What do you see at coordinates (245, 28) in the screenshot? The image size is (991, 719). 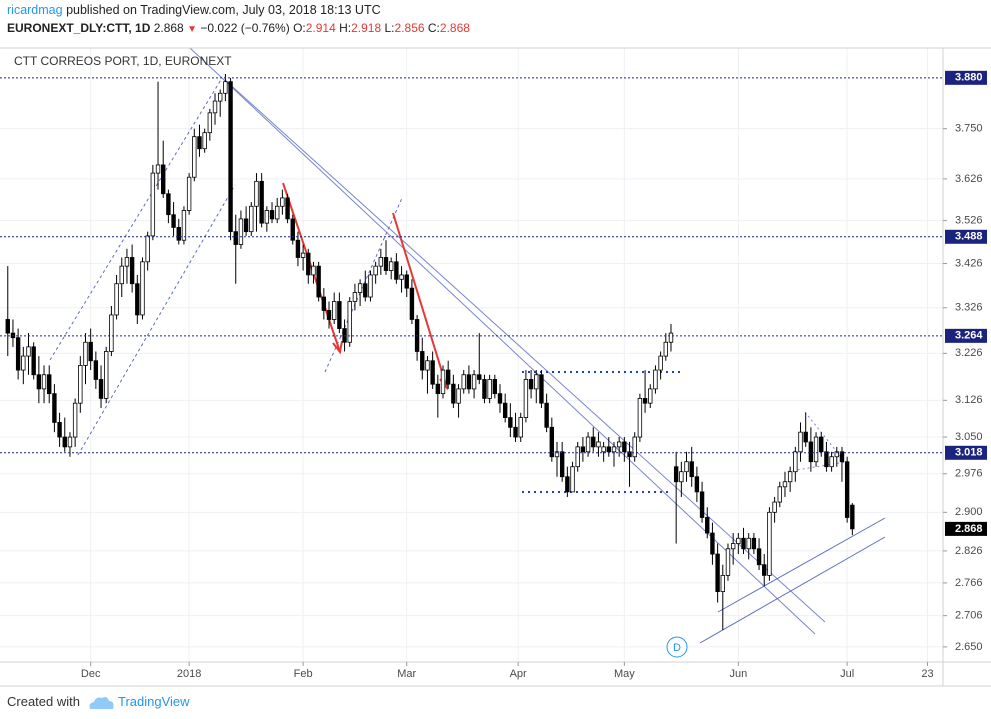 I see `change: −0.022 (−0.76%)` at bounding box center [245, 28].